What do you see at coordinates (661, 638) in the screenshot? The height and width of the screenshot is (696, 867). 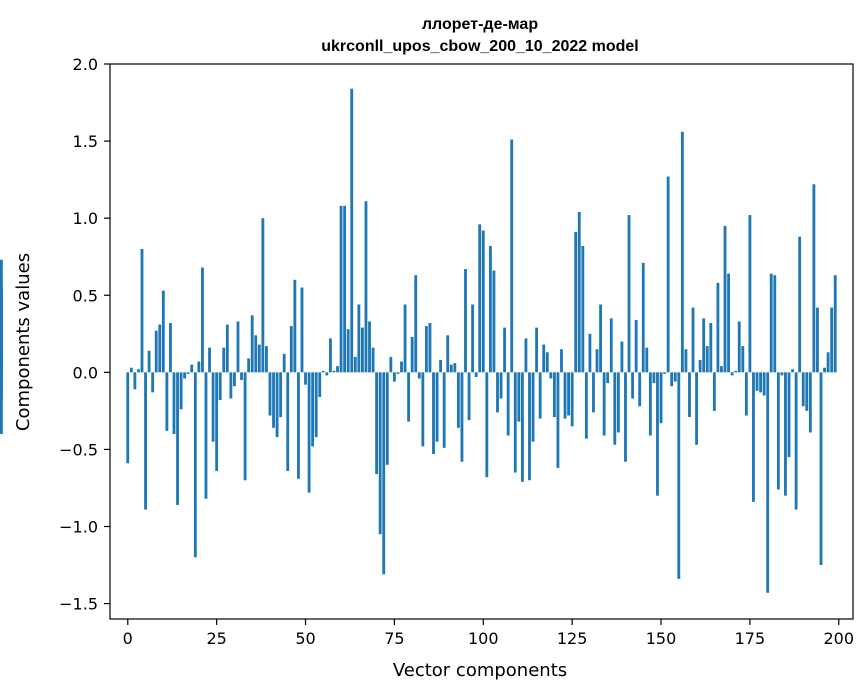 I see `x-tick-label: 150` at bounding box center [661, 638].